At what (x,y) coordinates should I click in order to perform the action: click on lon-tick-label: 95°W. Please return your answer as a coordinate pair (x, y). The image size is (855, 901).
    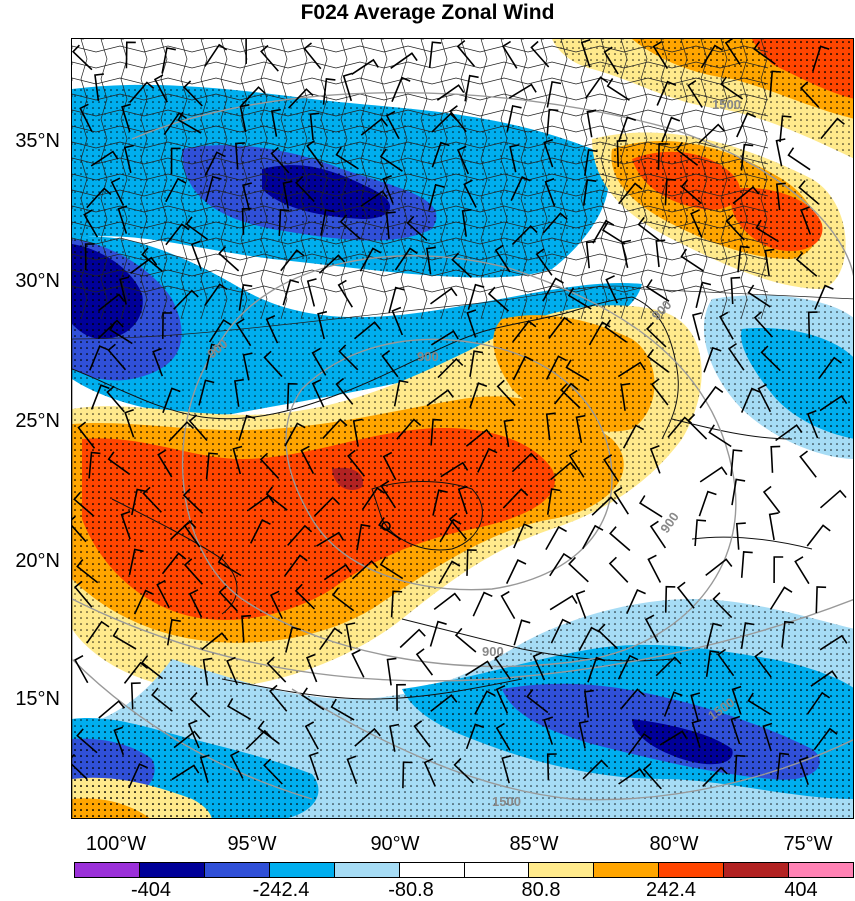
    Looking at the image, I should click on (252, 844).